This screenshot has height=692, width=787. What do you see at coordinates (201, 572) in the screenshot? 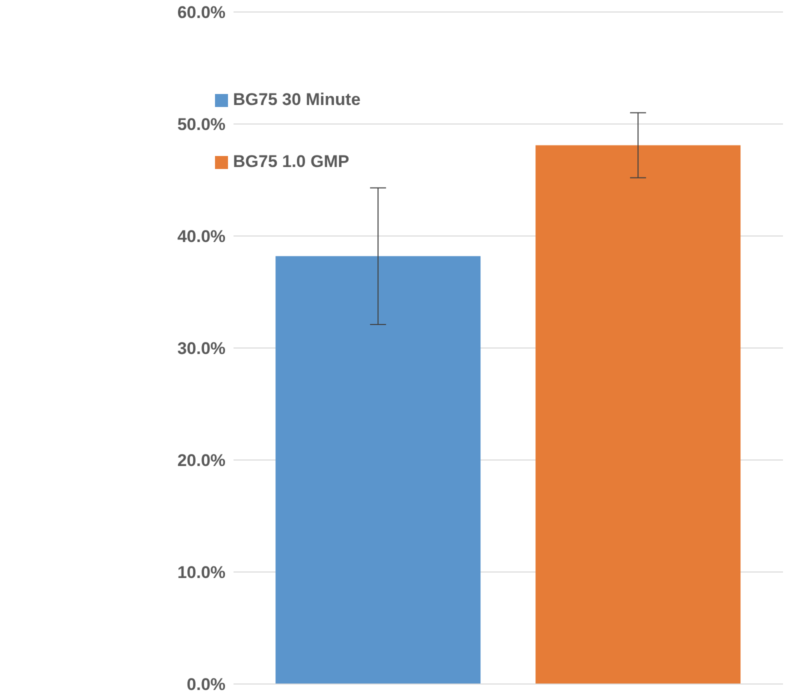
I see `y-tick-label: 10.0%` at bounding box center [201, 572].